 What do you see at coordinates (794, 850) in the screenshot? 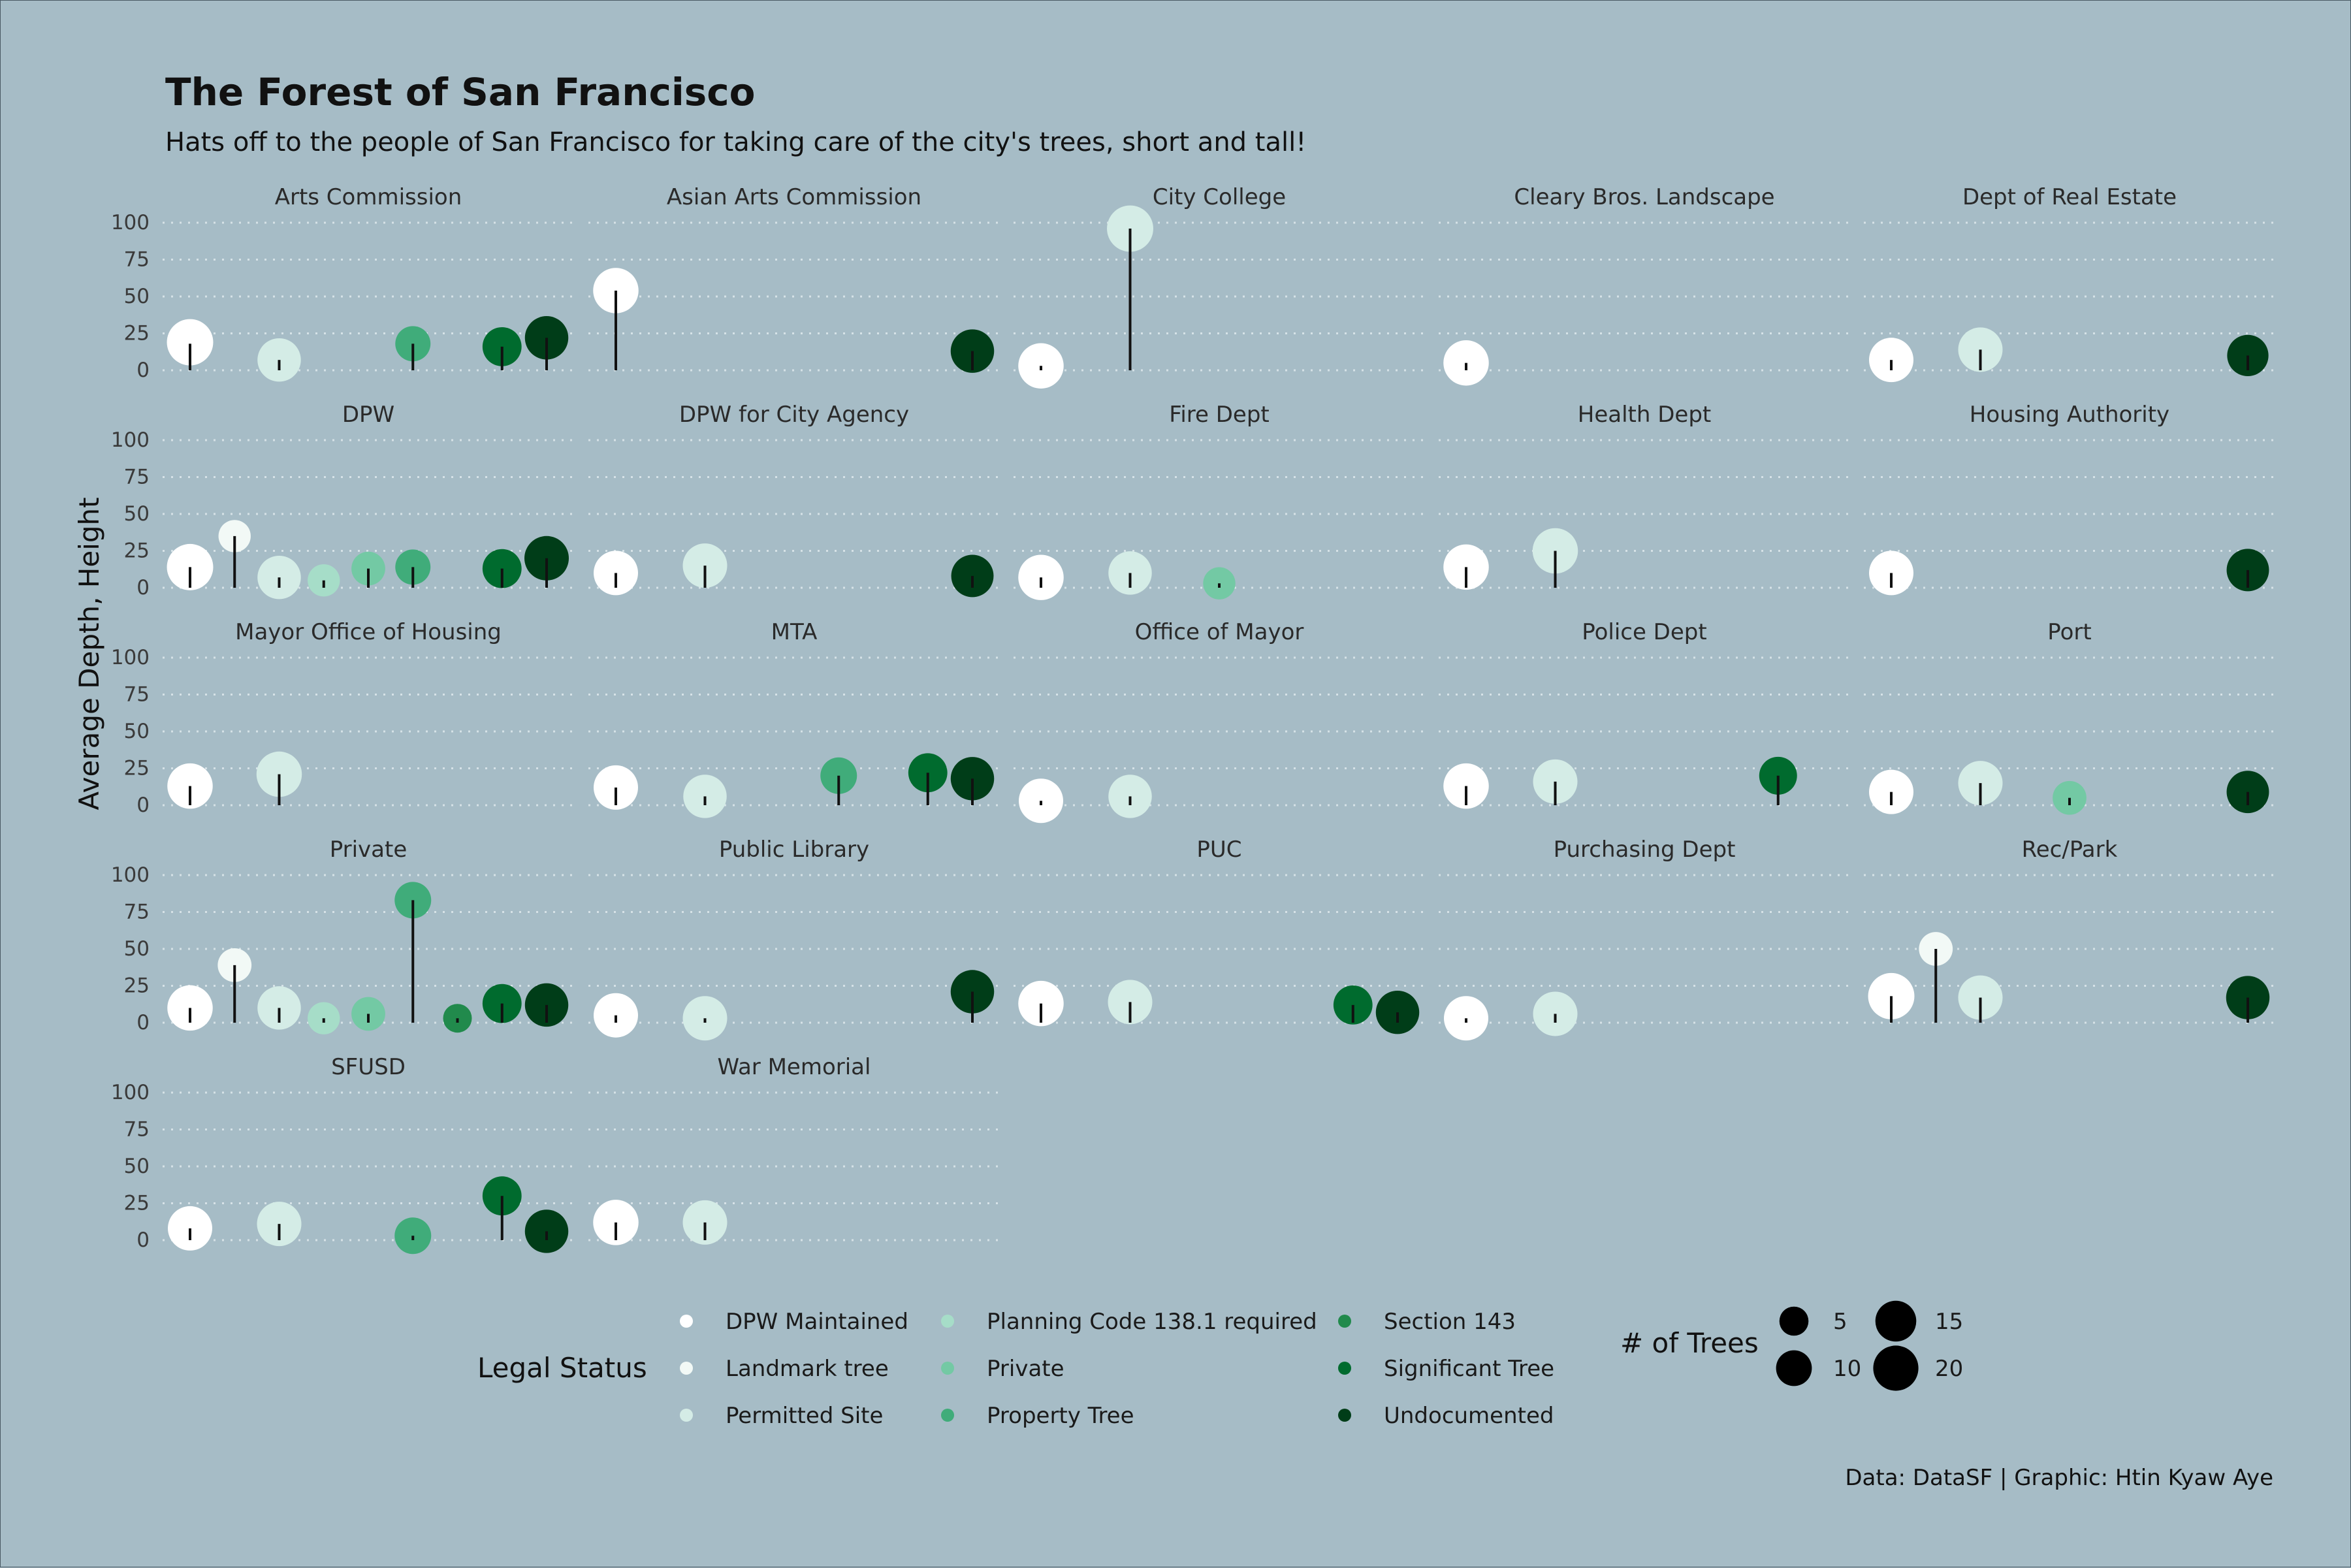
I see `panel-title: Public Library` at bounding box center [794, 850].